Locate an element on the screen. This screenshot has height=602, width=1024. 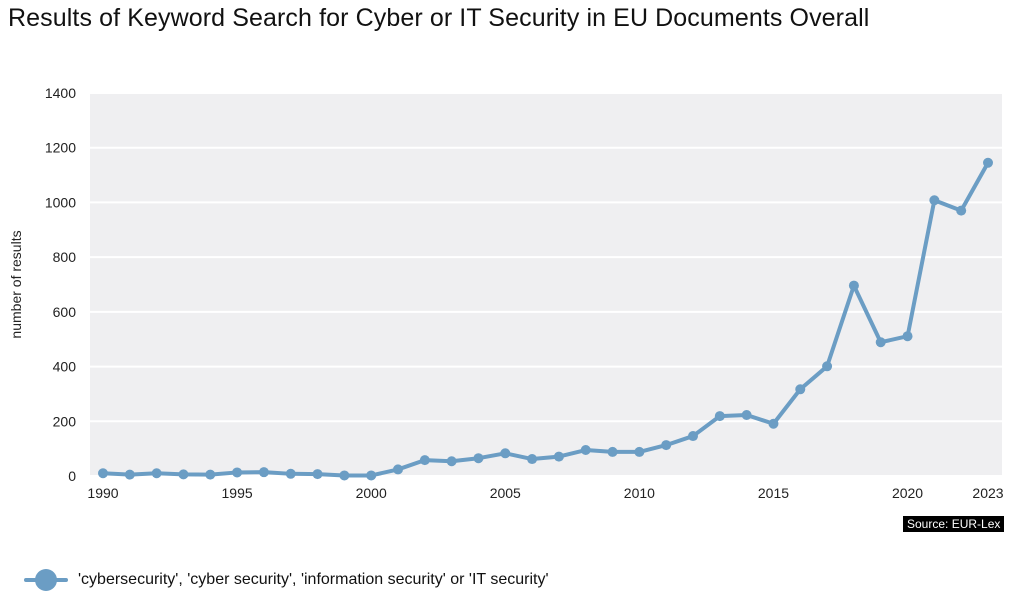
x-tick-label: 2020 is located at coordinates (907, 493).